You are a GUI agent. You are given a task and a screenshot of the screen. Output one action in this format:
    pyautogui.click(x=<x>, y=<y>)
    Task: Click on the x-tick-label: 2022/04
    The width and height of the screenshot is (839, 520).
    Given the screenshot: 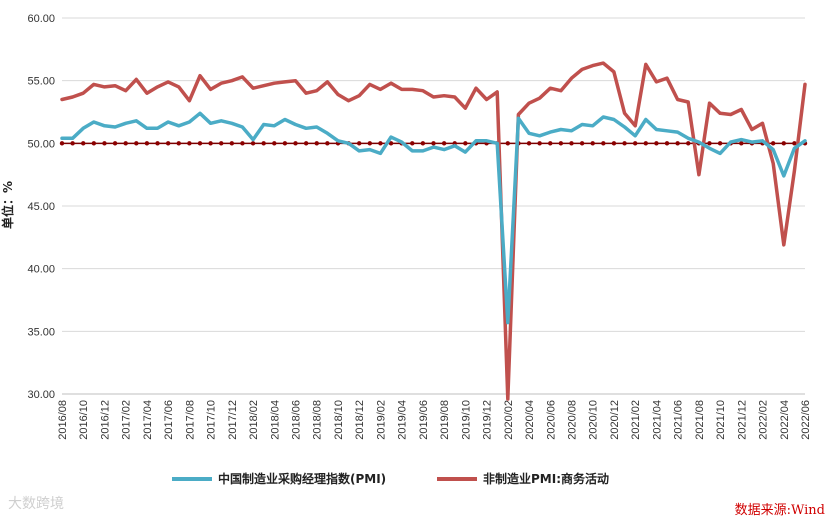 What is the action you would take?
    pyautogui.click(x=785, y=420)
    